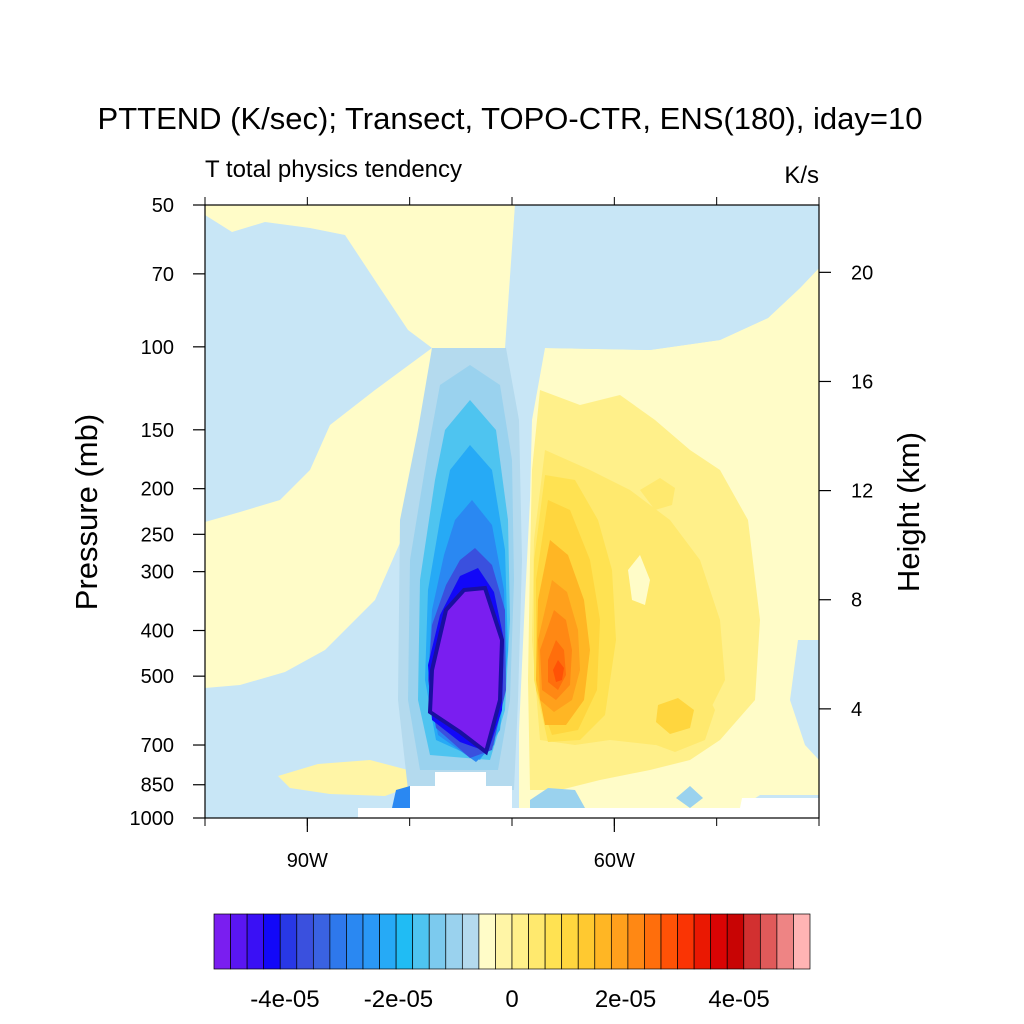 Image resolution: width=1024 pixels, height=1024 pixels. Describe the element at coordinates (157, 746) in the screenshot. I see `y-left-tick-label: 700` at that location.